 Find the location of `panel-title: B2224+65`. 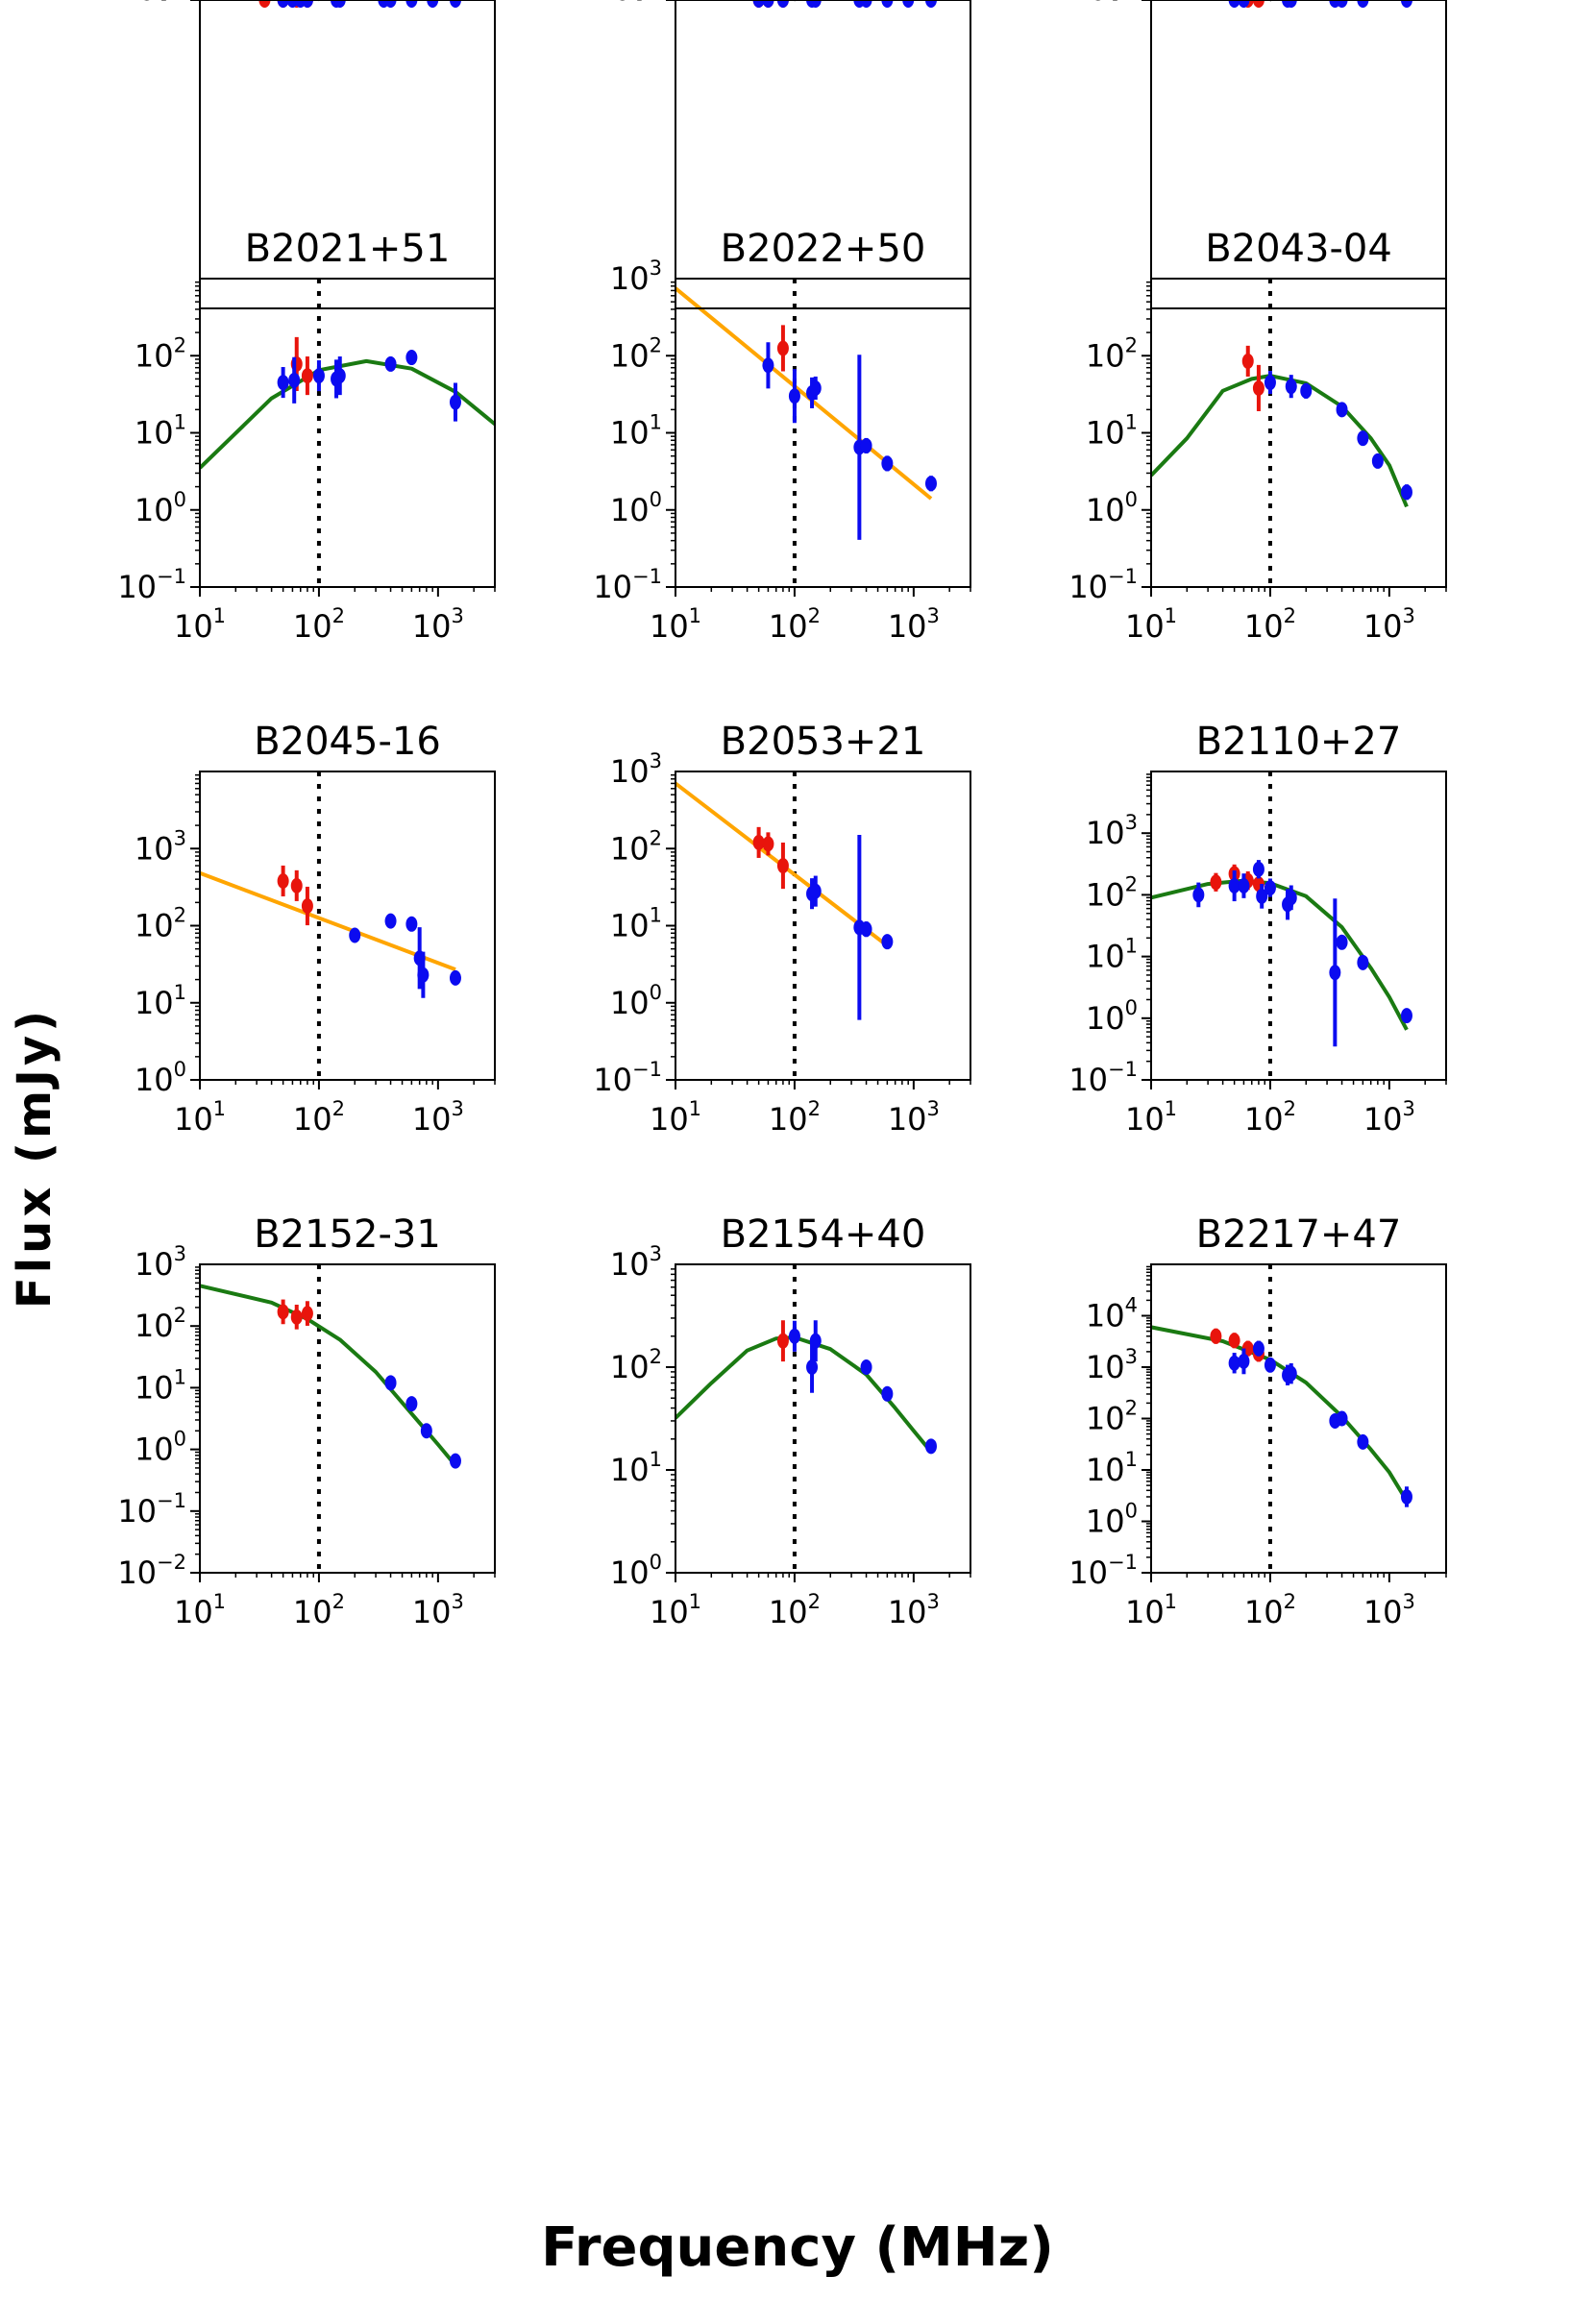

panel-title: B2224+65 is located at coordinates (348, 5).